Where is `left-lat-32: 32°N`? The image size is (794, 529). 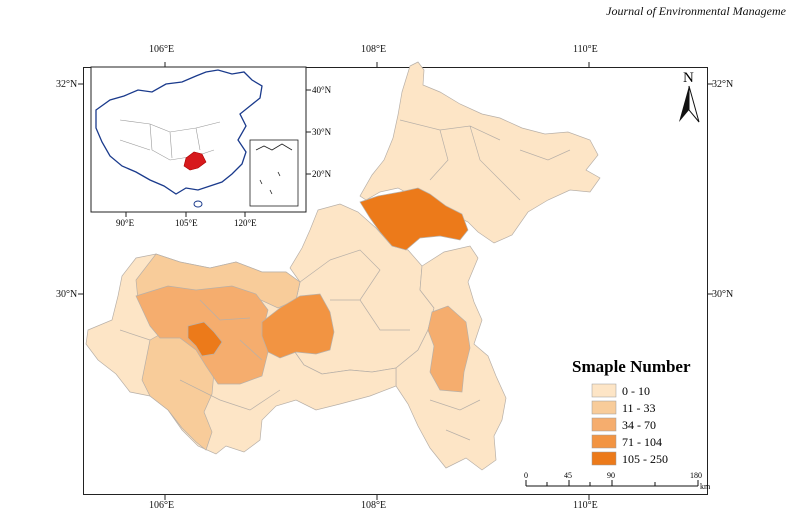 left-lat-32: 32°N is located at coordinates (67, 84).